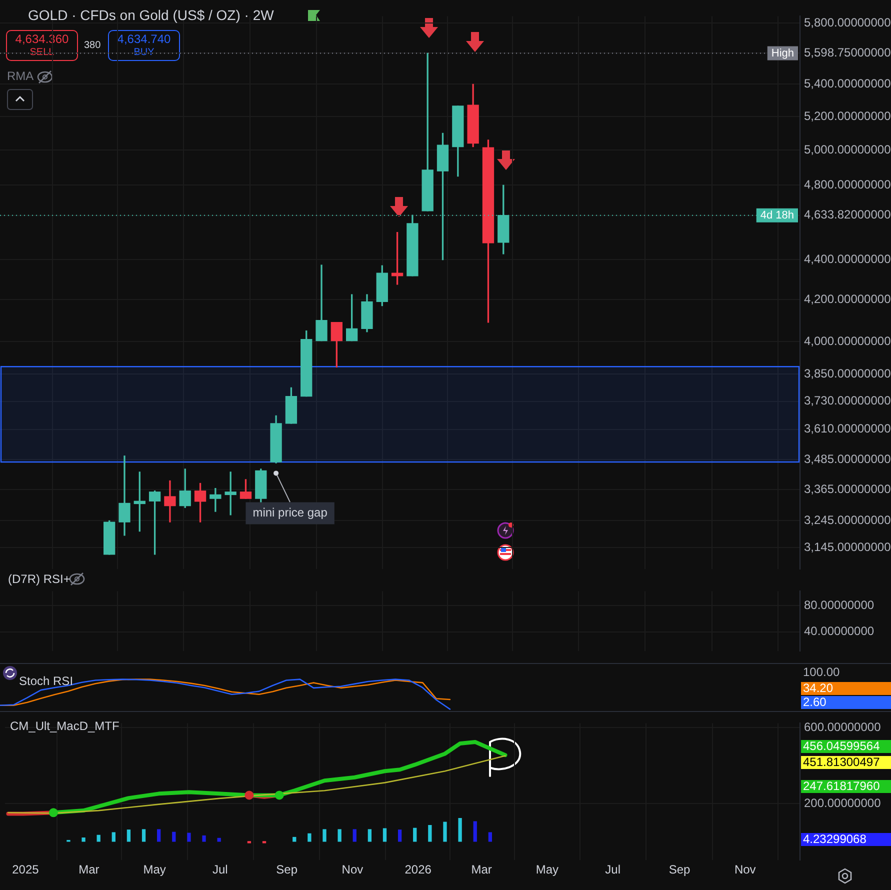 The image size is (891, 890). What do you see at coordinates (847, 547) in the screenshot?
I see `y-tick-label: 3,145.00000000` at bounding box center [847, 547].